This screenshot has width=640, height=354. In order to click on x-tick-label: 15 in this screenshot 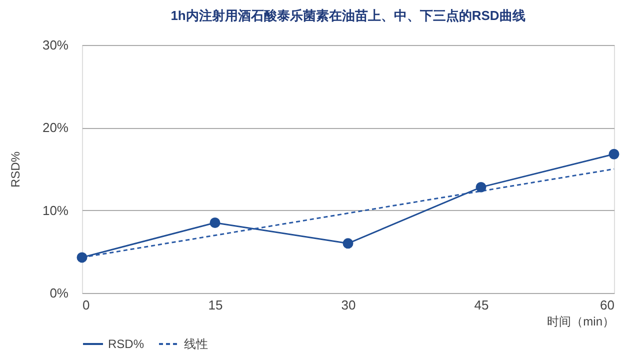, I will do `click(215, 305)`.